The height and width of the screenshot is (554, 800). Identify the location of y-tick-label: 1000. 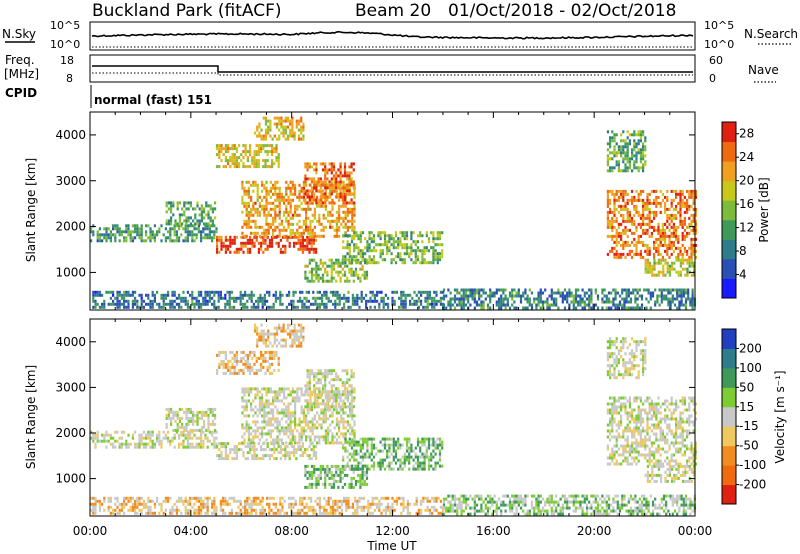
(70, 272).